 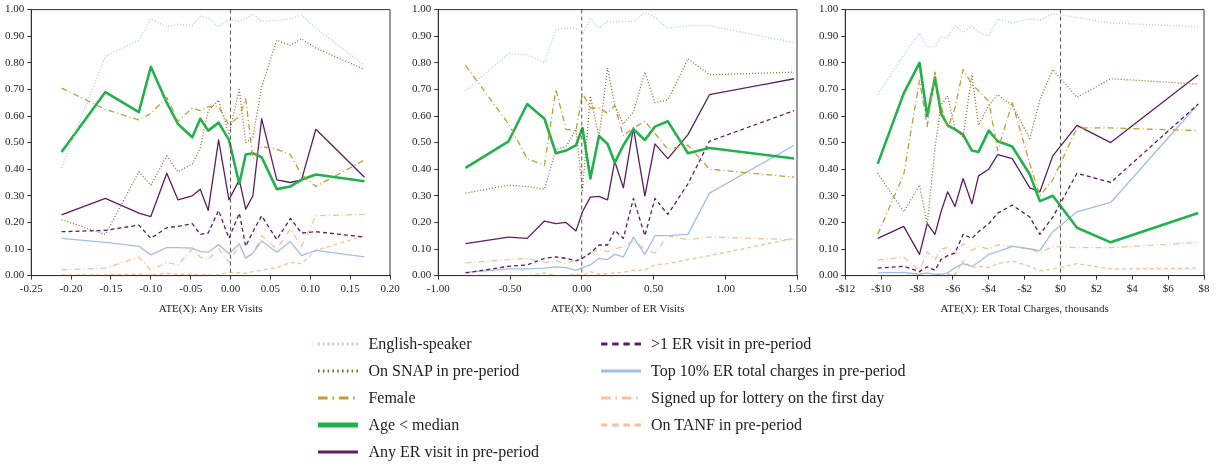 What do you see at coordinates (1024, 288) in the screenshot?
I see `x-tick-label: -$2` at bounding box center [1024, 288].